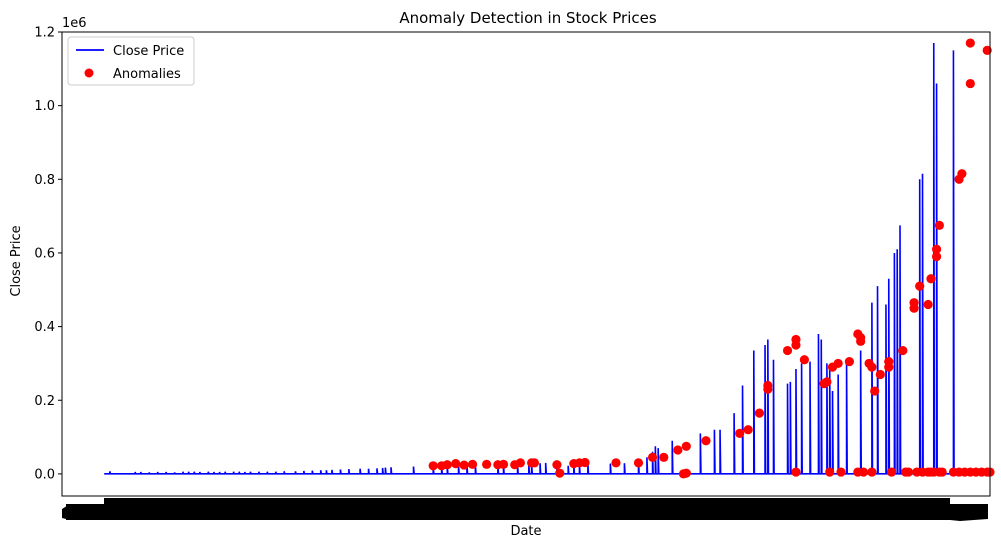 The width and height of the screenshot is (1001, 547). I want to click on y-axis-ticks: 0.0 0.2 0.4 0.6 0.8 1.0 1.2, so click(48, 254).